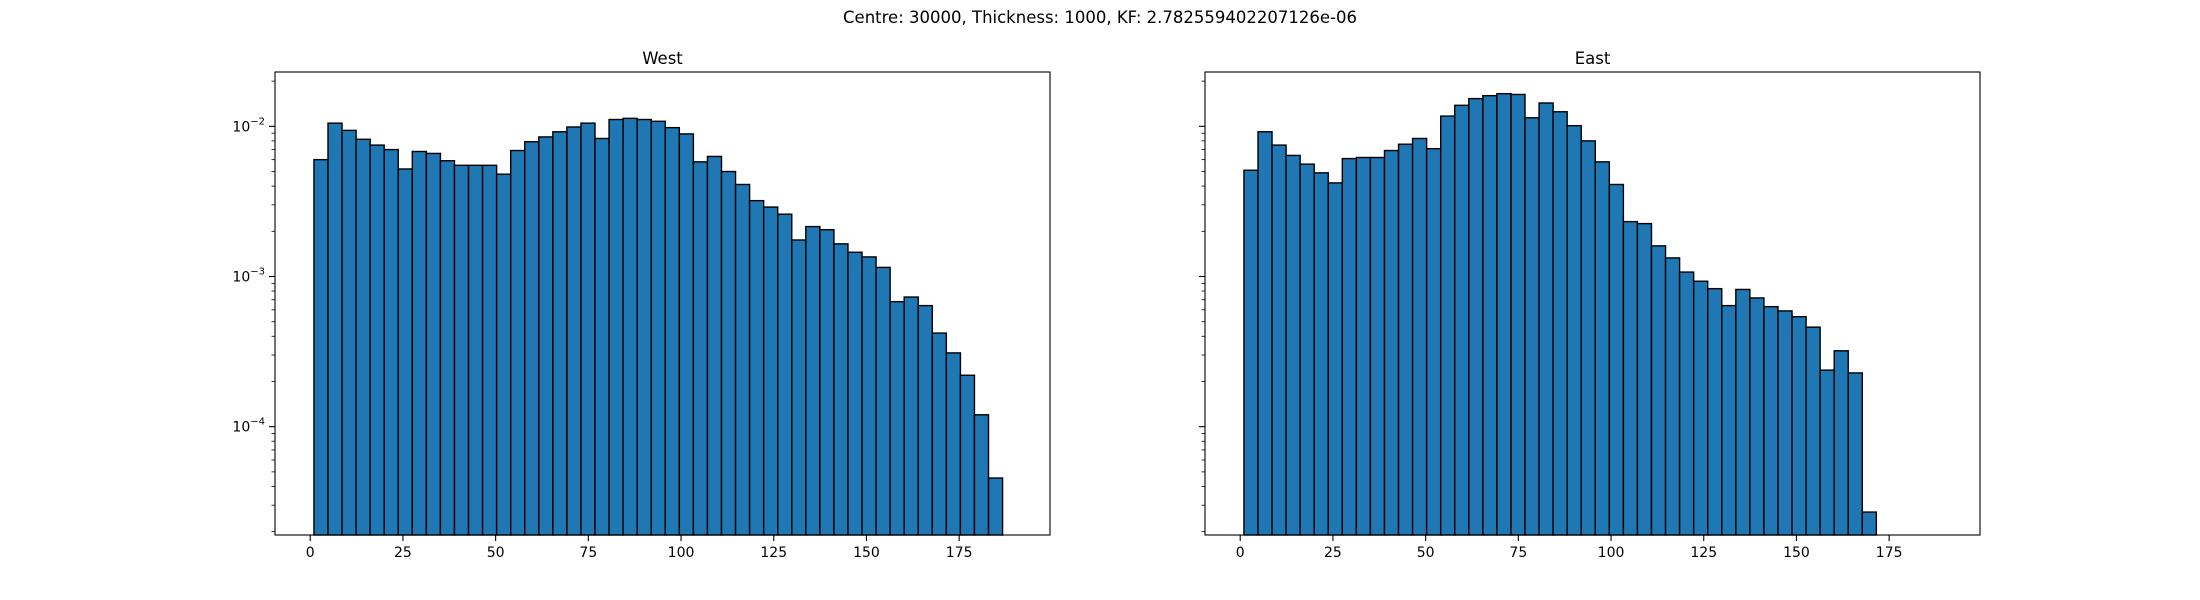  Describe the element at coordinates (1240, 553) in the screenshot. I see `x-tick-label: 0` at that location.